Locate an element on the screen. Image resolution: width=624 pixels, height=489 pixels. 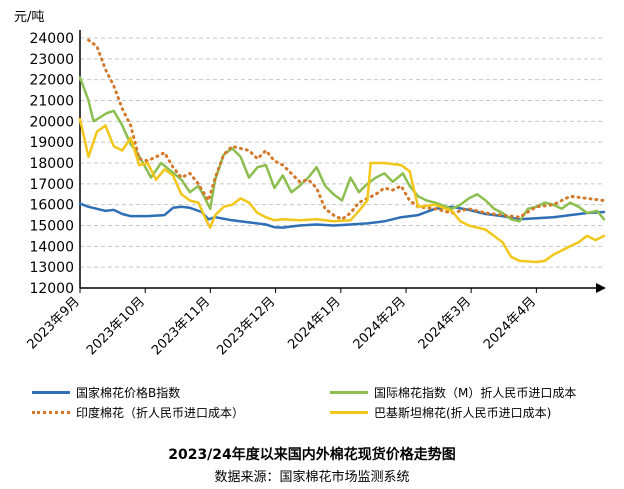
y-tick-19000: 19000 is located at coordinates (51, 143).